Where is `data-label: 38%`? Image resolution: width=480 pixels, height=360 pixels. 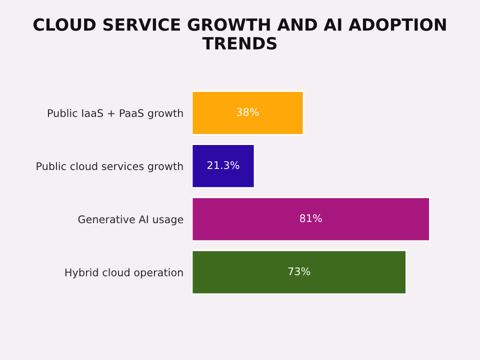 data-label: 38% is located at coordinates (247, 112).